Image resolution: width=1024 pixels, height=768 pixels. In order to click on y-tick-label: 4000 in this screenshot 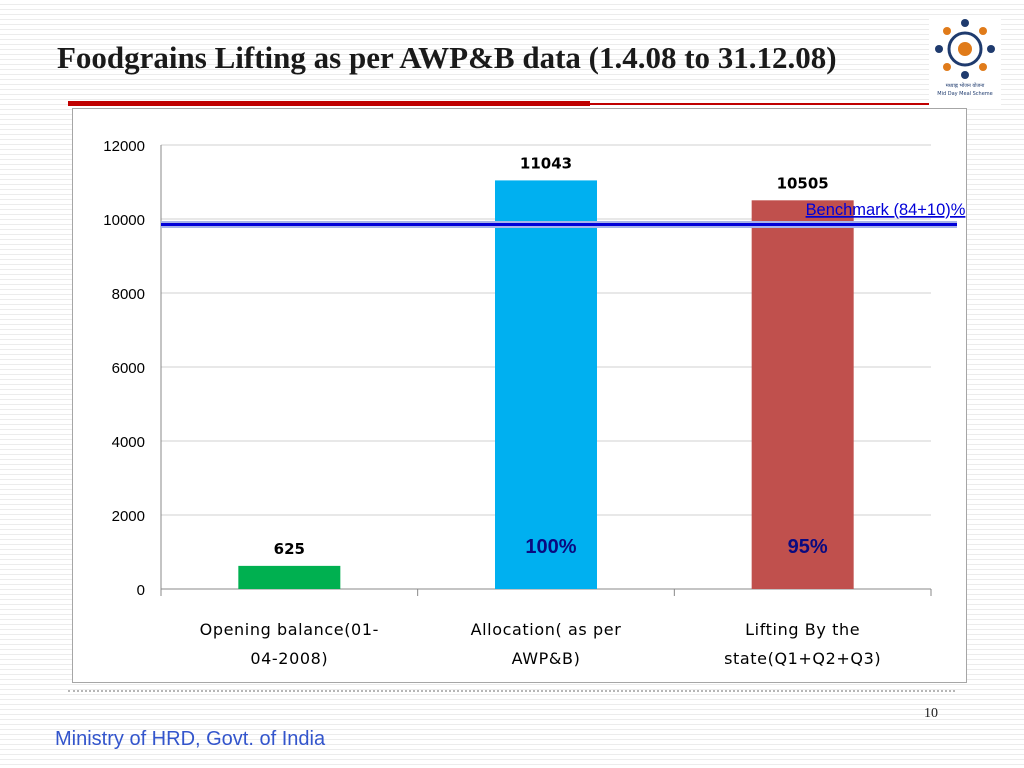, I will do `click(128, 442)`.